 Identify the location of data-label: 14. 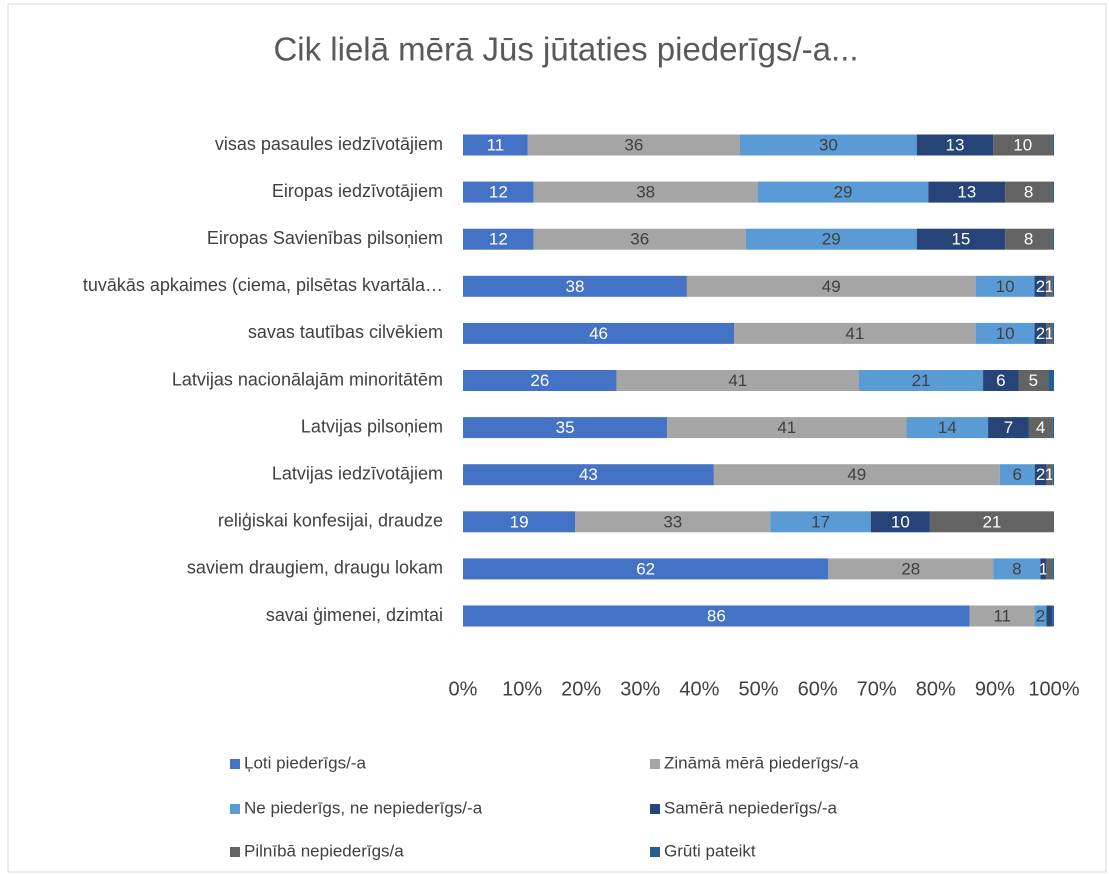
(947, 427).